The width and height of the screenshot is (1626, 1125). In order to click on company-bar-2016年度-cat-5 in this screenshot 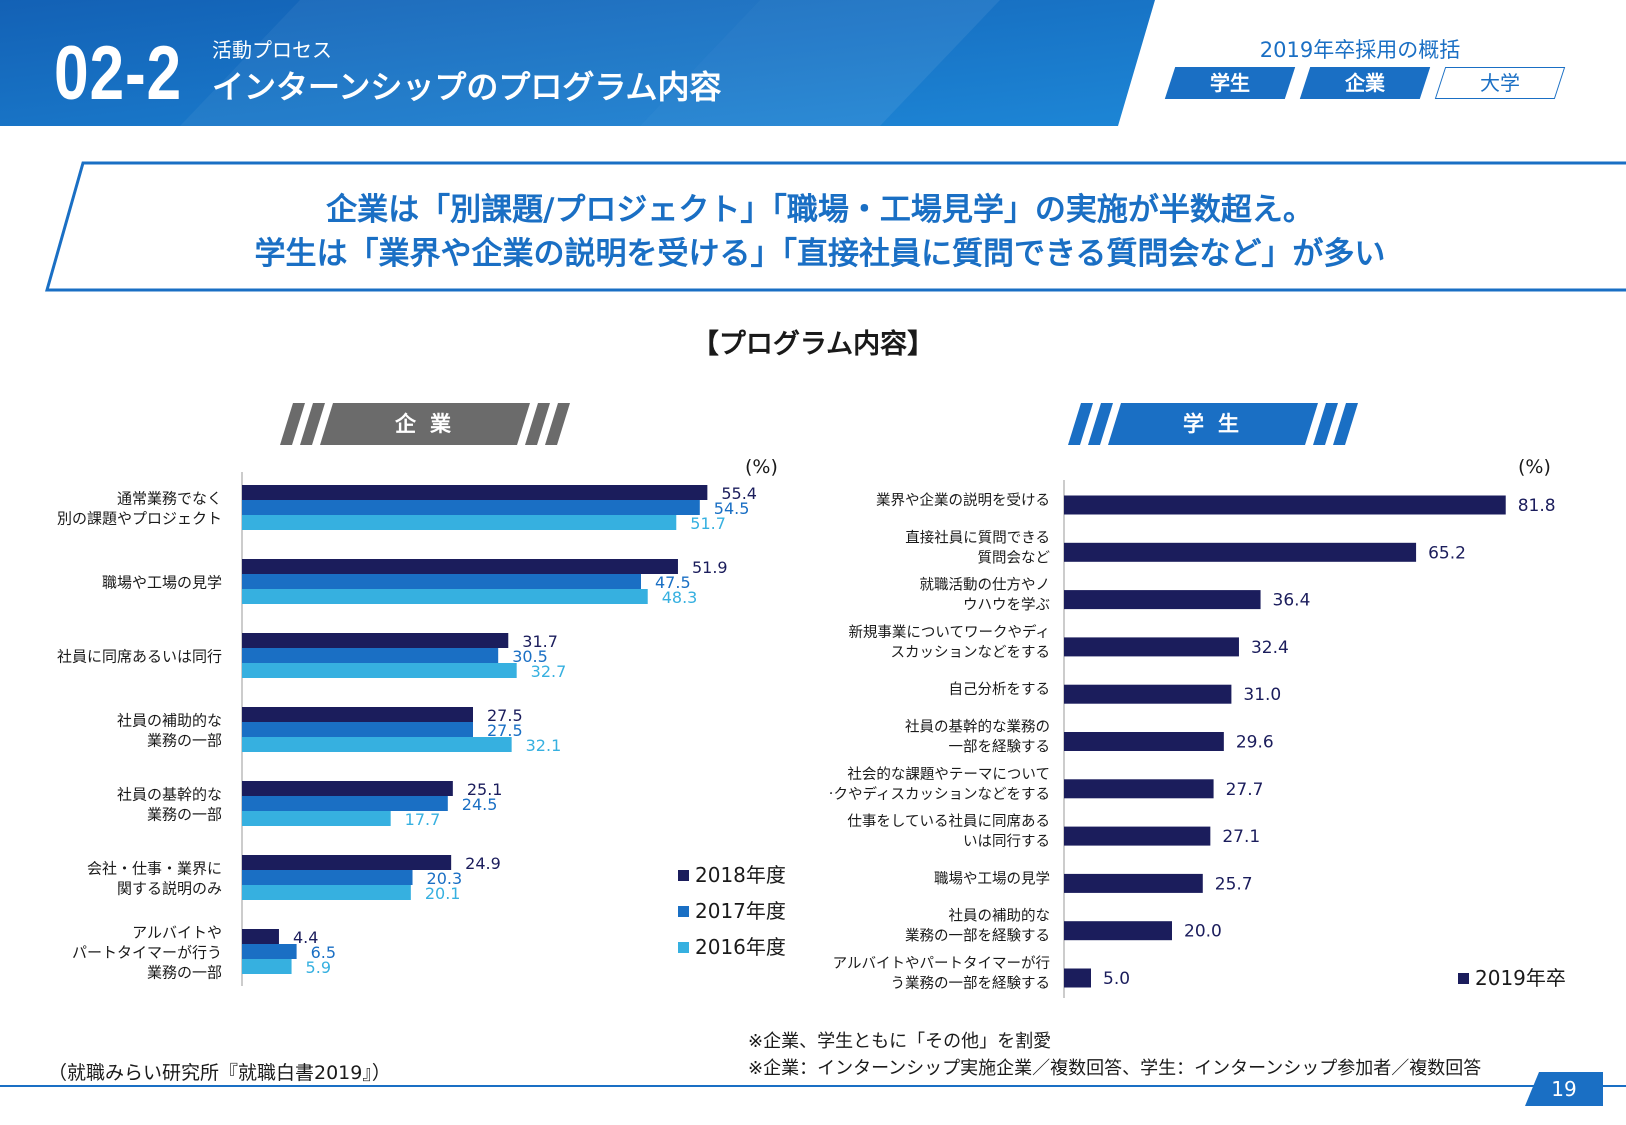, I will do `click(316, 818)`.